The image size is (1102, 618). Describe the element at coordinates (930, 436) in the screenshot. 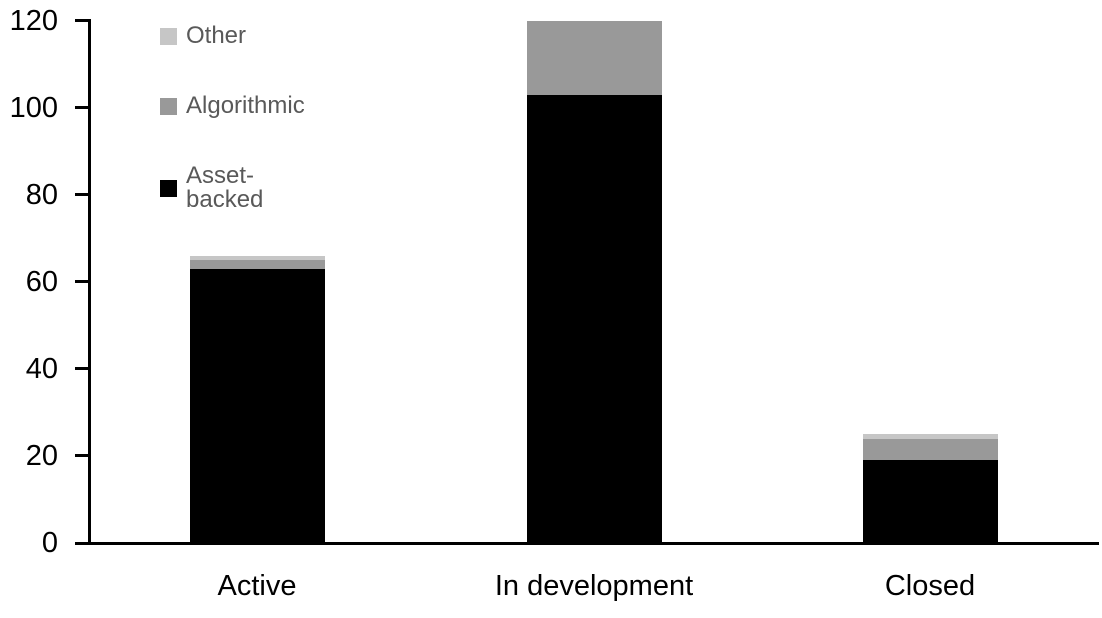

I see `bar-segment-closed-other` at that location.